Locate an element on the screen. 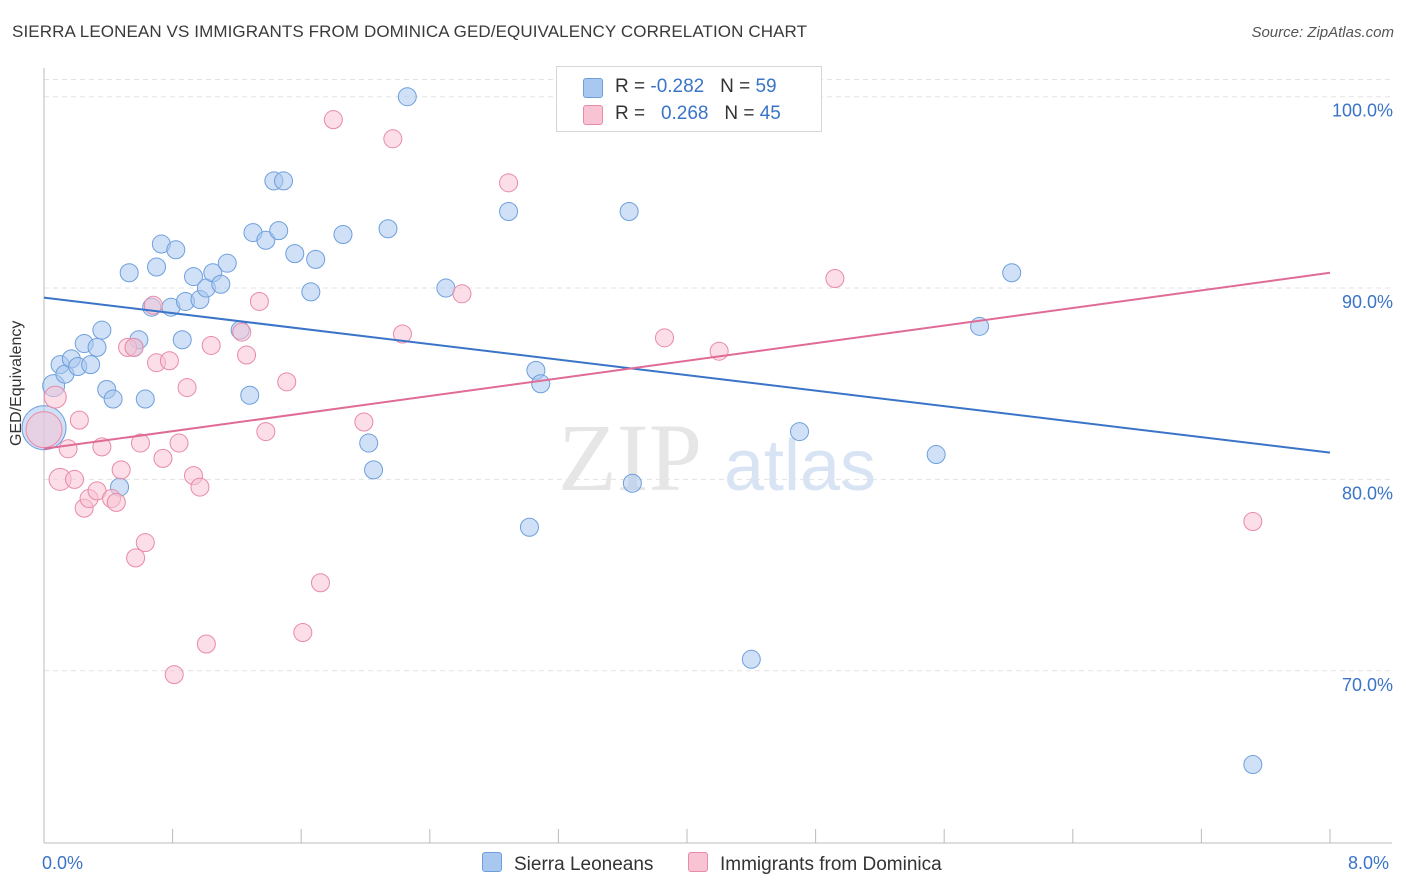 The image size is (1406, 892). bottom-legend-label: Sierra Leoneans is located at coordinates (584, 864).